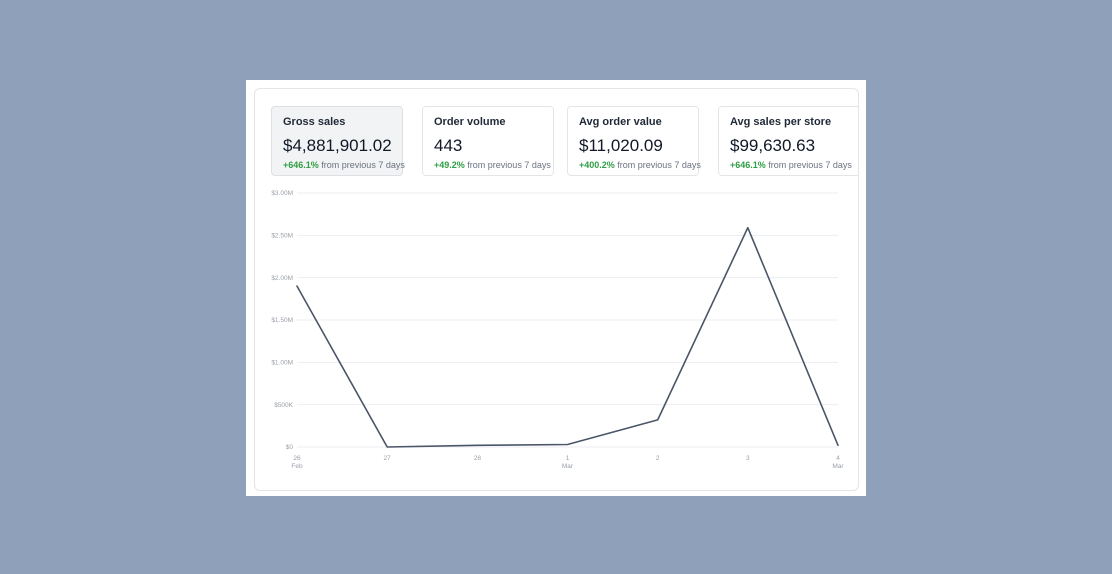  Describe the element at coordinates (282, 363) in the screenshot. I see `y-tick-label: $1.00M` at that location.